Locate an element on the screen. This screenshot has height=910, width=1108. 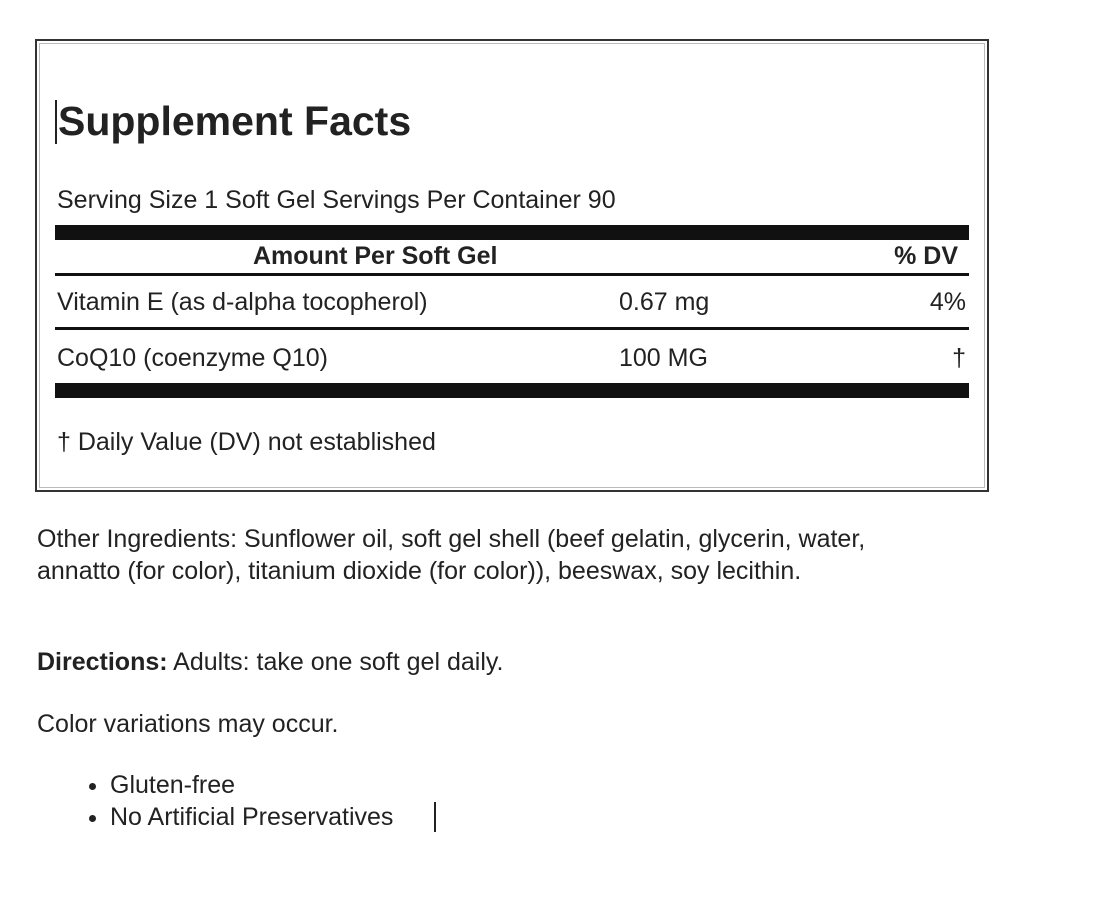
footnote: † Daily Value (DV) not established is located at coordinates (246, 442).